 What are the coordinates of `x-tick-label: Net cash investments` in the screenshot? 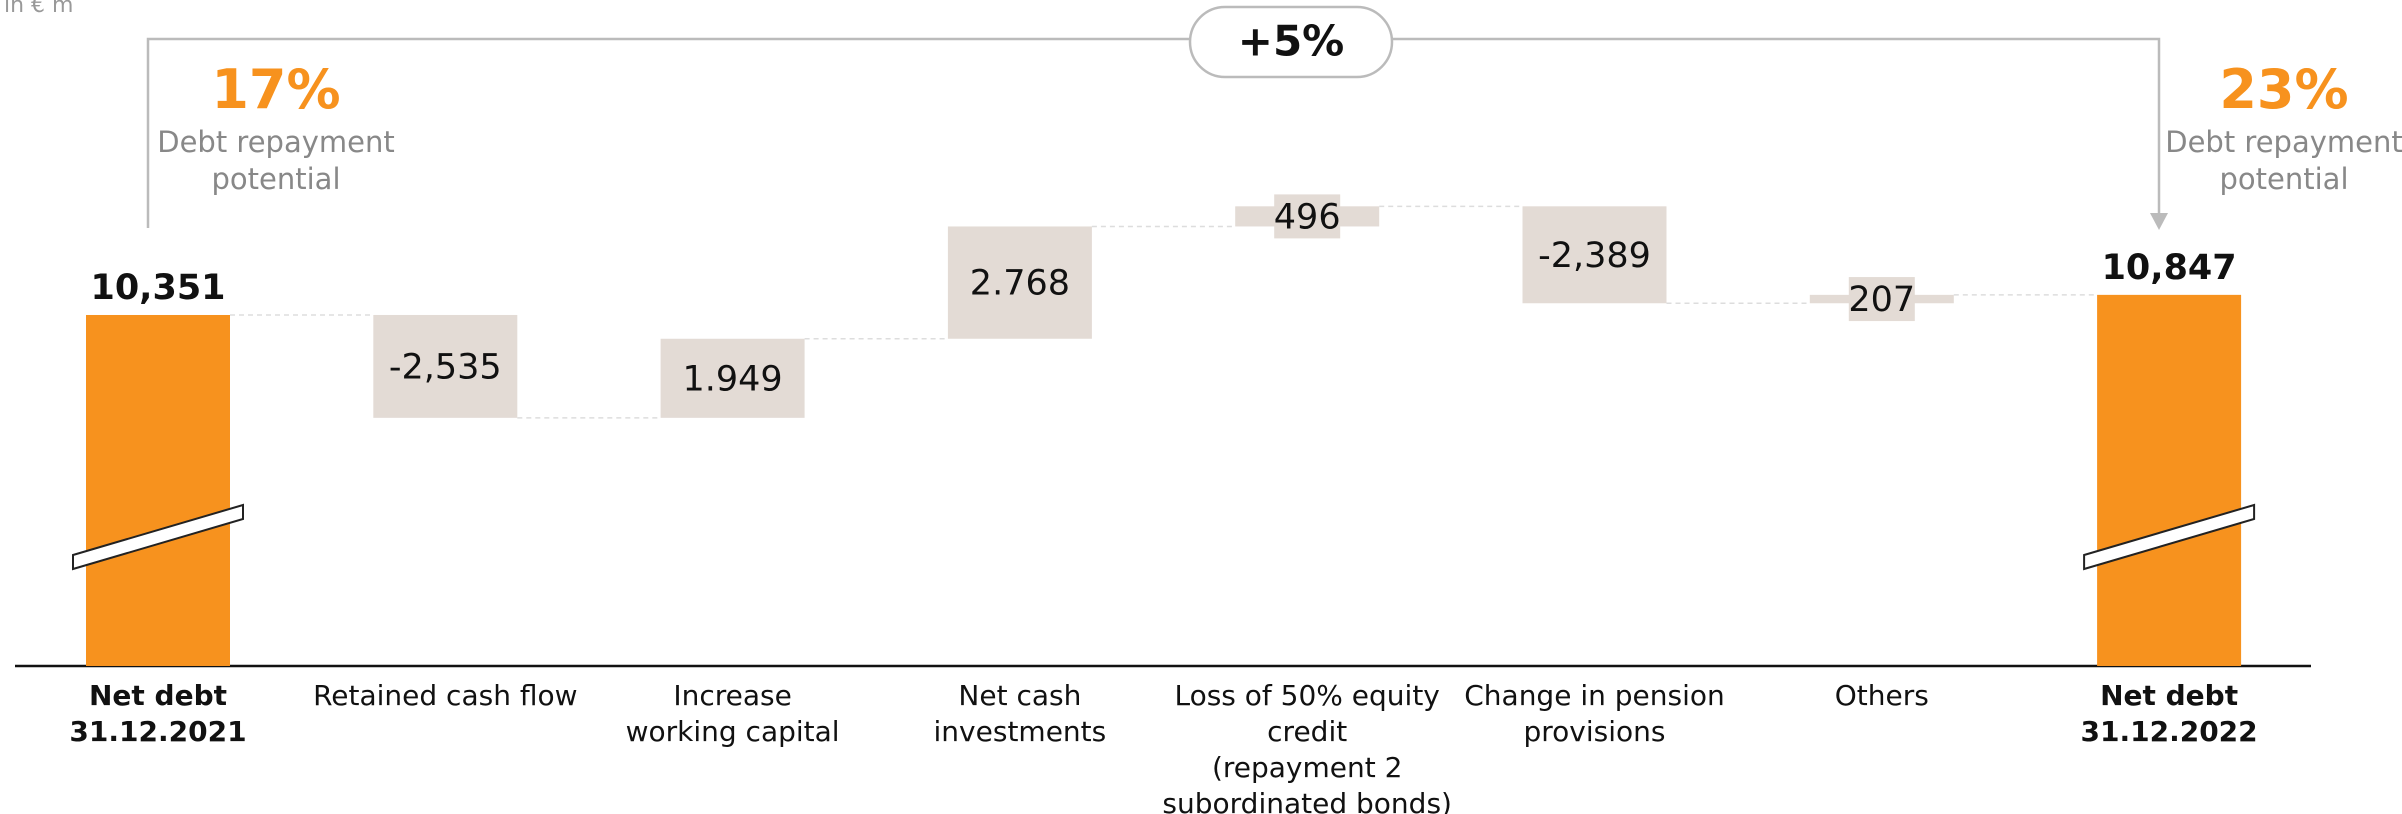 It's located at (1020, 713).